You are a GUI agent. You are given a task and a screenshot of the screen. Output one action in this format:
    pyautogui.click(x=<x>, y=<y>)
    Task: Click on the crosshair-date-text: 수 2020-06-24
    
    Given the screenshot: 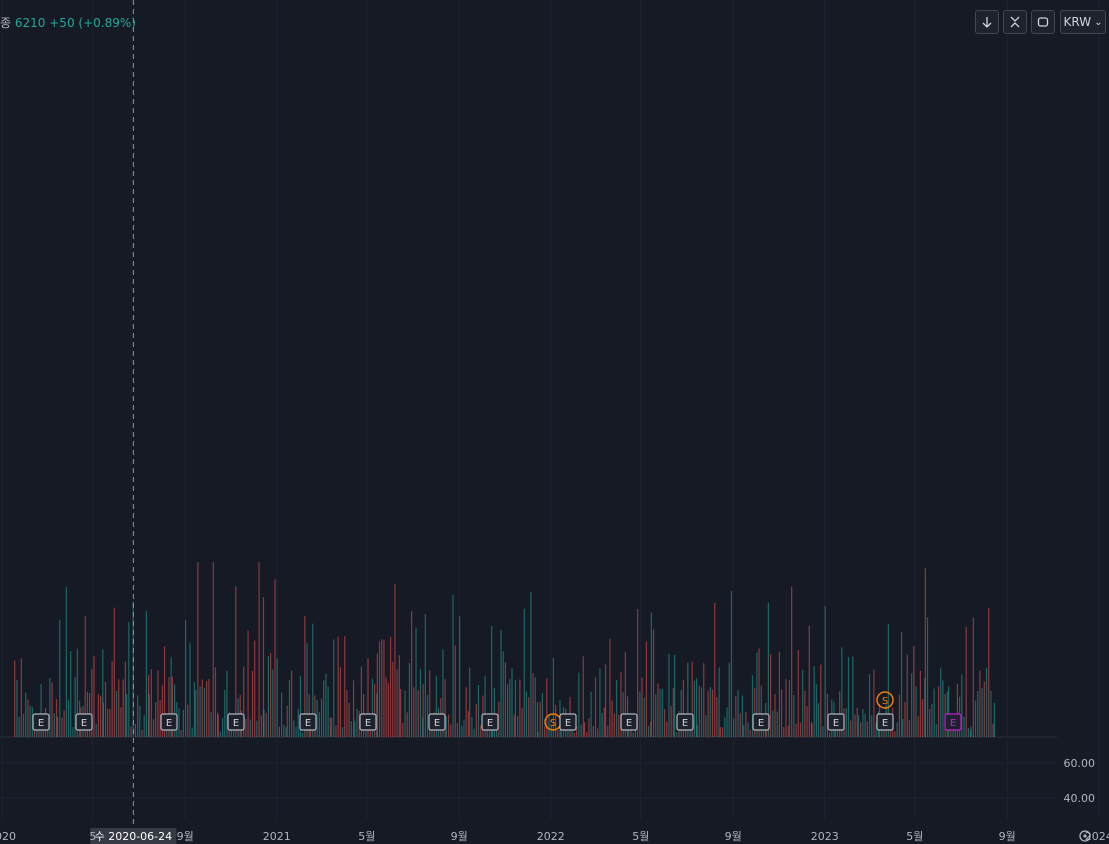 What is the action you would take?
    pyautogui.click(x=134, y=836)
    